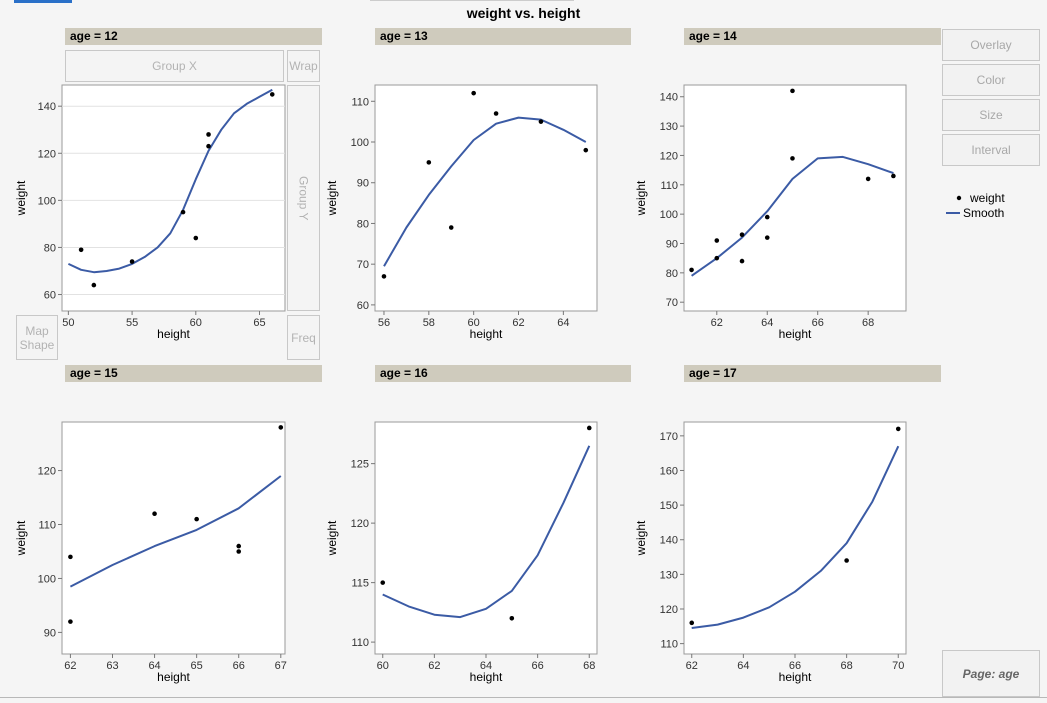  I want to click on color-button: Color, so click(991, 80).